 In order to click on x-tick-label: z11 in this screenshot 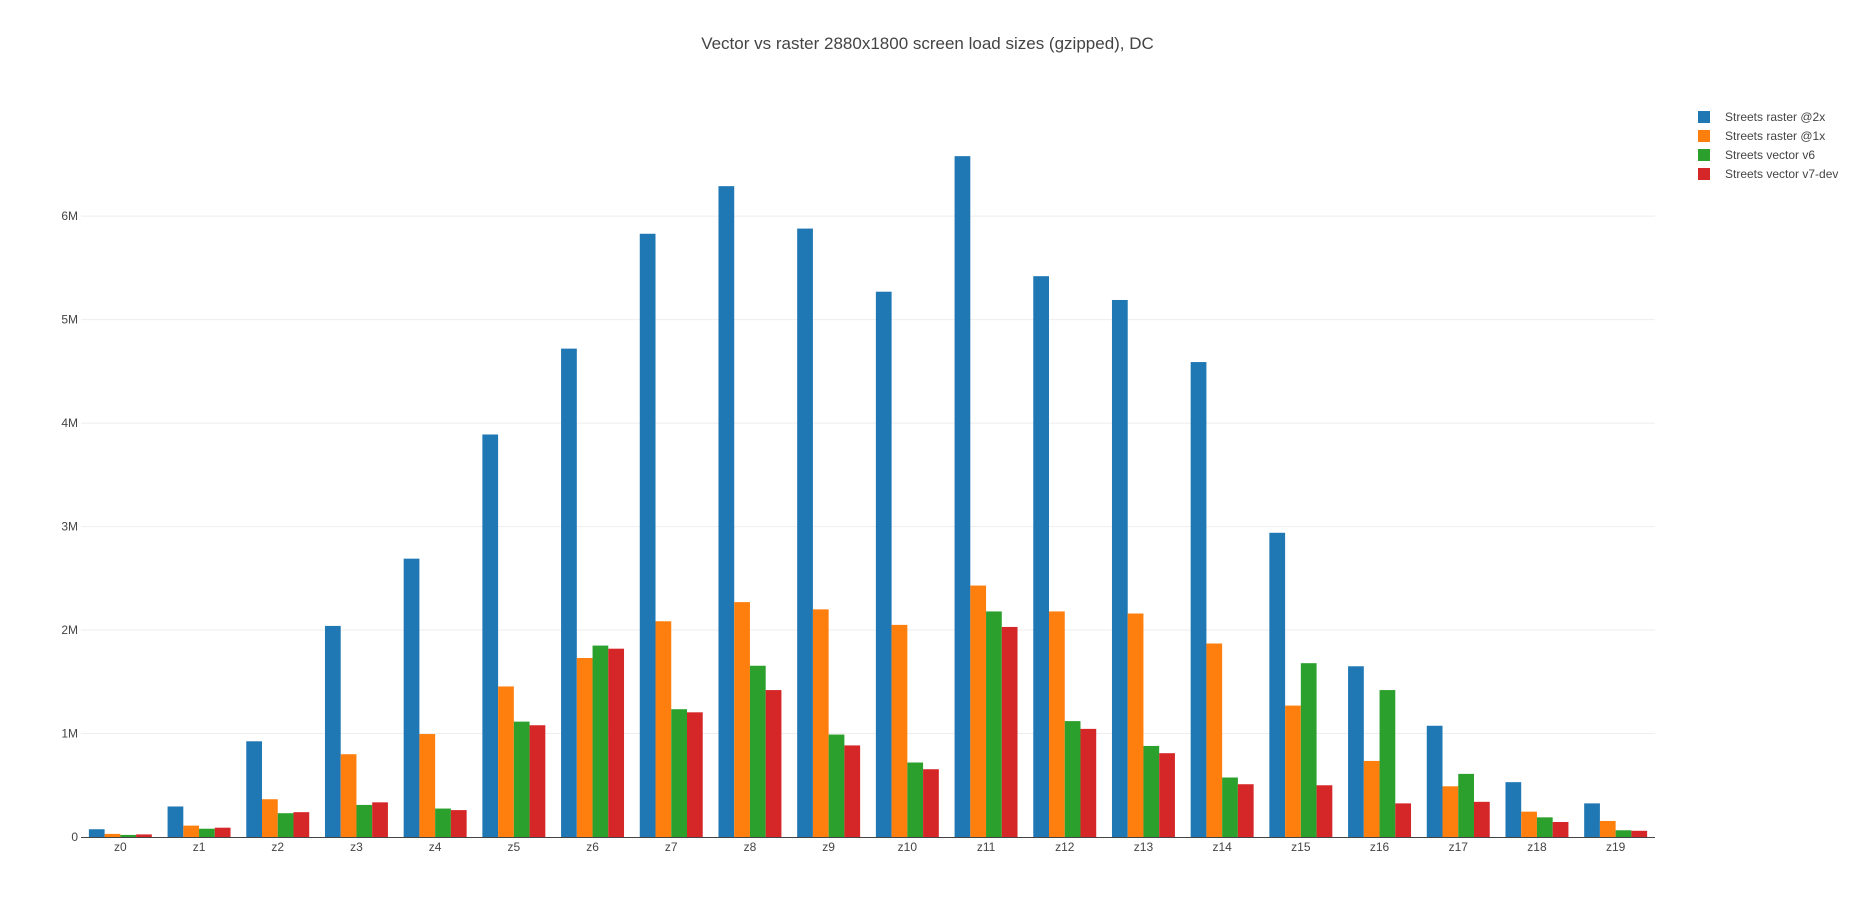, I will do `click(986, 847)`.